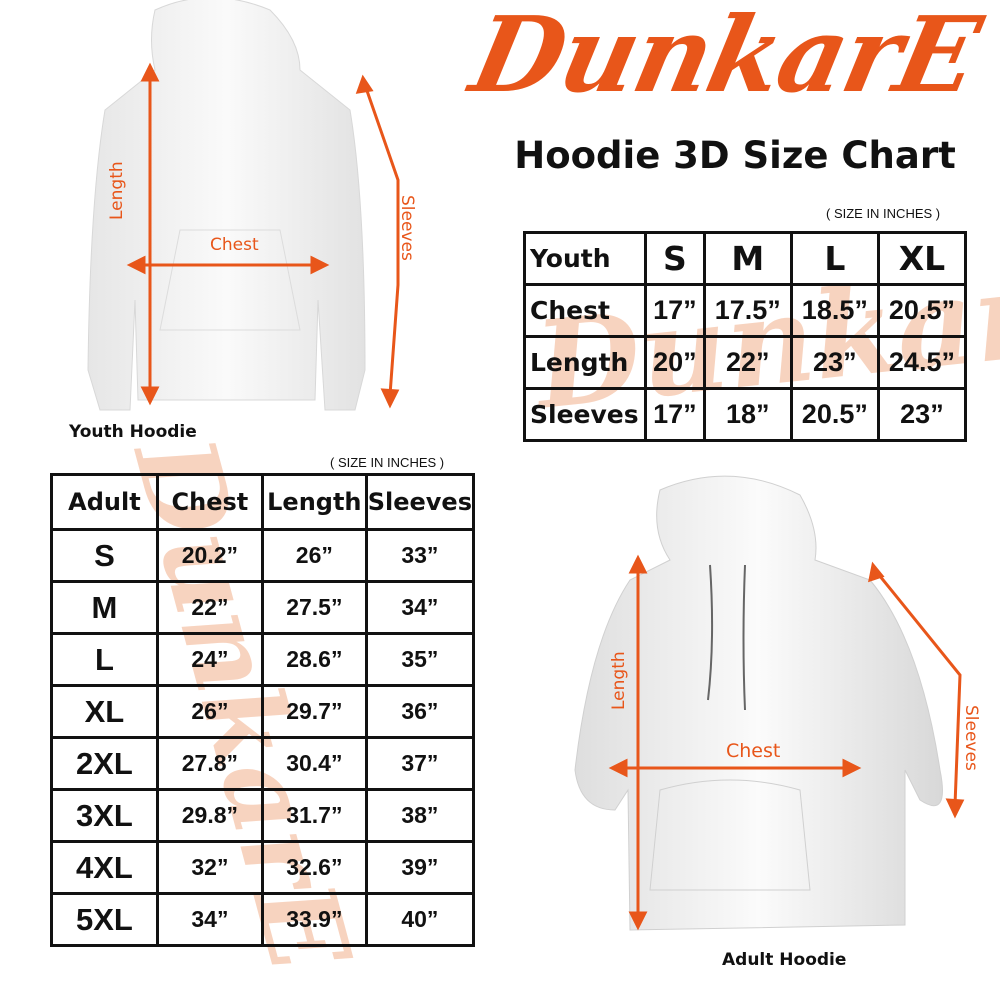 Image resolution: width=1000 pixels, height=1000 pixels. Describe the element at coordinates (420, 763) in the screenshot. I see `table-cell: 37”` at that location.